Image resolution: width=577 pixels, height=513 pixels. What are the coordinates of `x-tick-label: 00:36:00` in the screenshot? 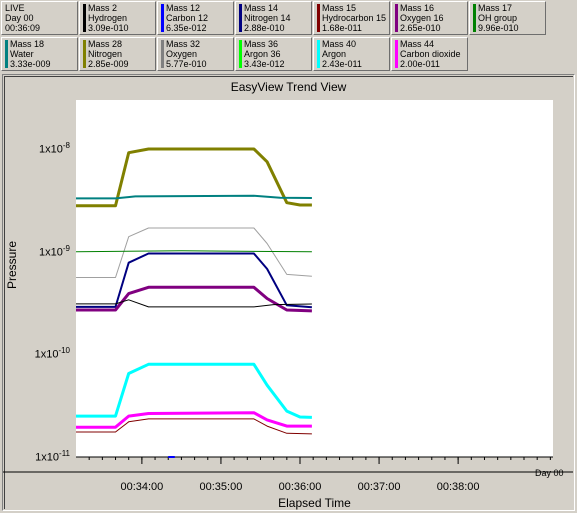 It's located at (300, 487).